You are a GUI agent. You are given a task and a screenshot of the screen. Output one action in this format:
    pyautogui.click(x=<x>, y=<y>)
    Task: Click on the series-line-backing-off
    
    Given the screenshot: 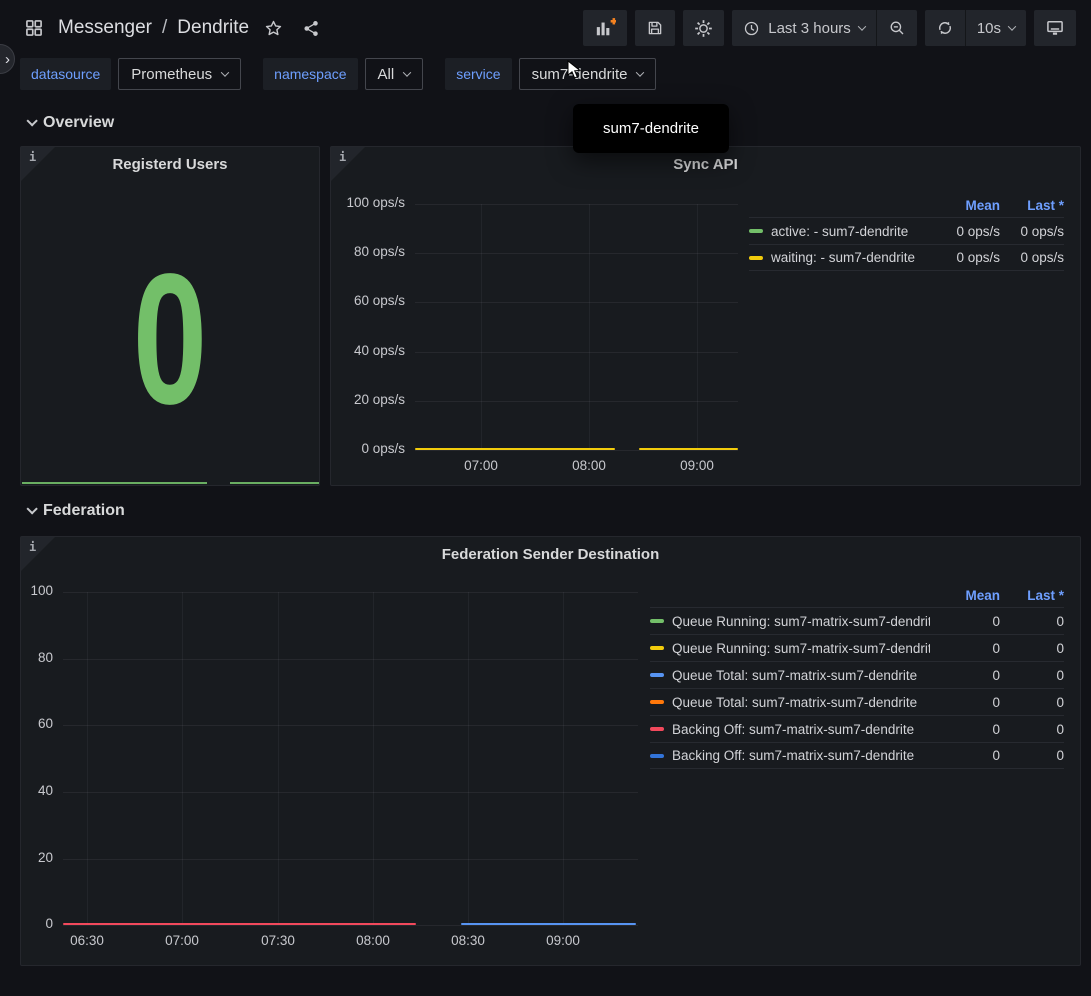 What is the action you would take?
    pyautogui.click(x=239, y=924)
    